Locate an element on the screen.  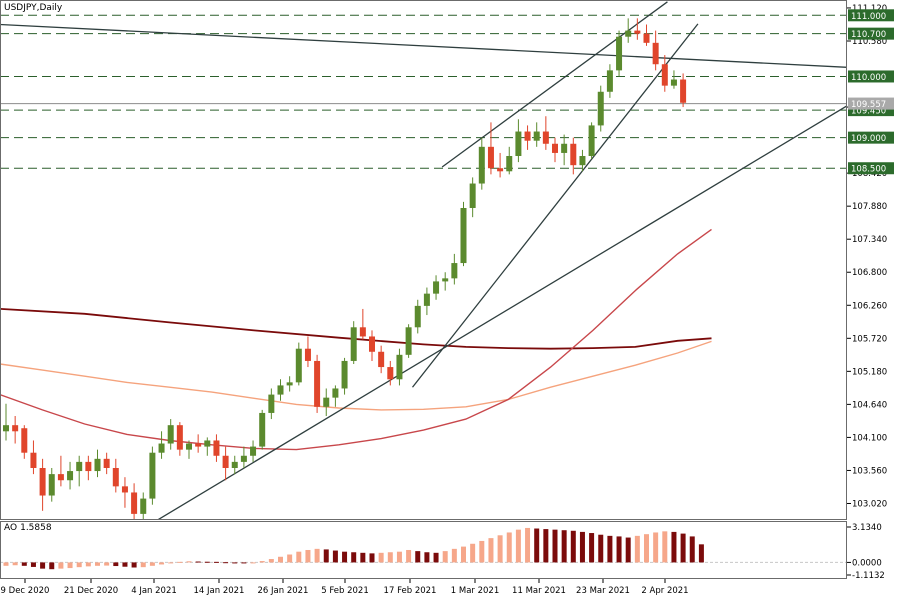
x-tick-label: 23 Mar 2021 is located at coordinates (603, 591).